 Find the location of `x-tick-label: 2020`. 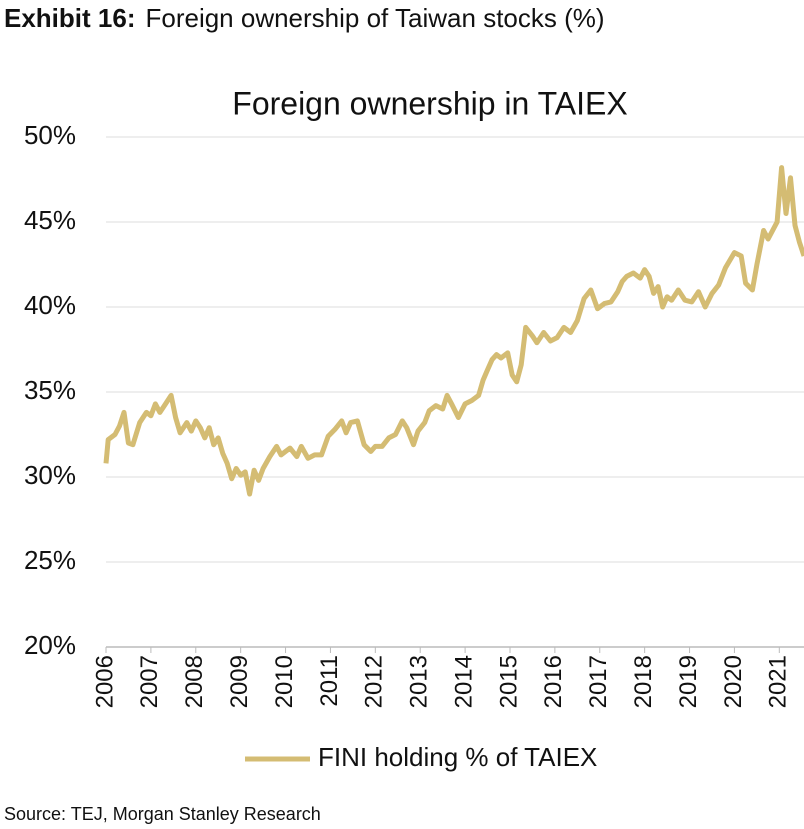

x-tick-label: 2020 is located at coordinates (733, 681).